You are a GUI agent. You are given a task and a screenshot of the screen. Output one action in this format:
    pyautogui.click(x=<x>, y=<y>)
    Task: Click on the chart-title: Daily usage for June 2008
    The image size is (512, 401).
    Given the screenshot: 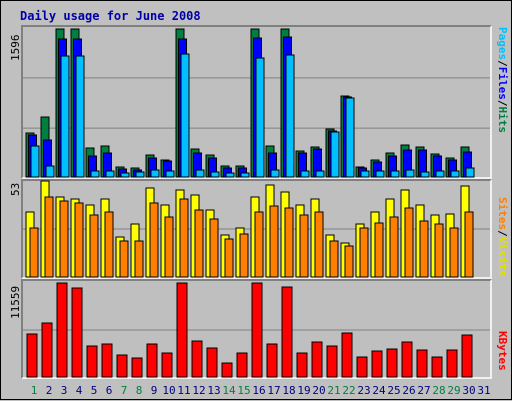 What is the action you would take?
    pyautogui.click(x=110, y=16)
    